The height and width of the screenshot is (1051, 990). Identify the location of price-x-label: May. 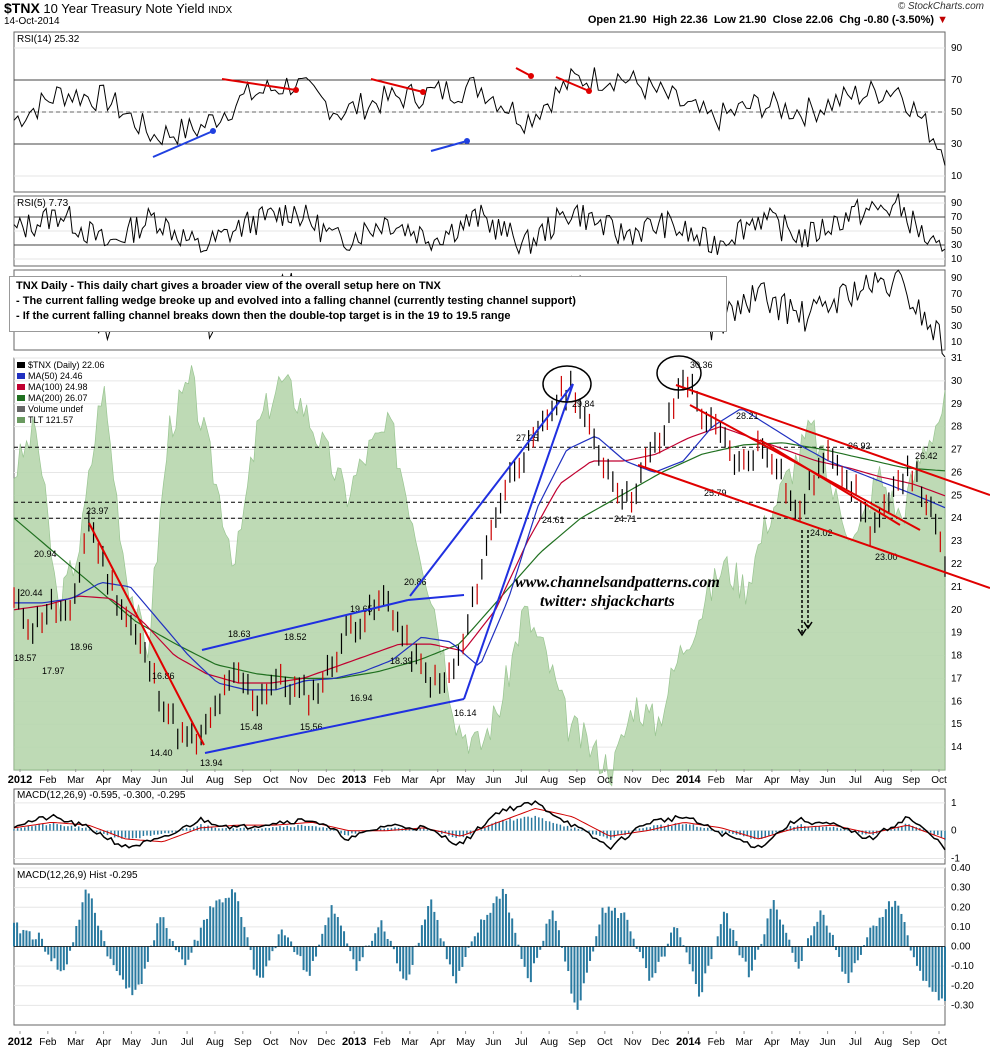
(131, 780).